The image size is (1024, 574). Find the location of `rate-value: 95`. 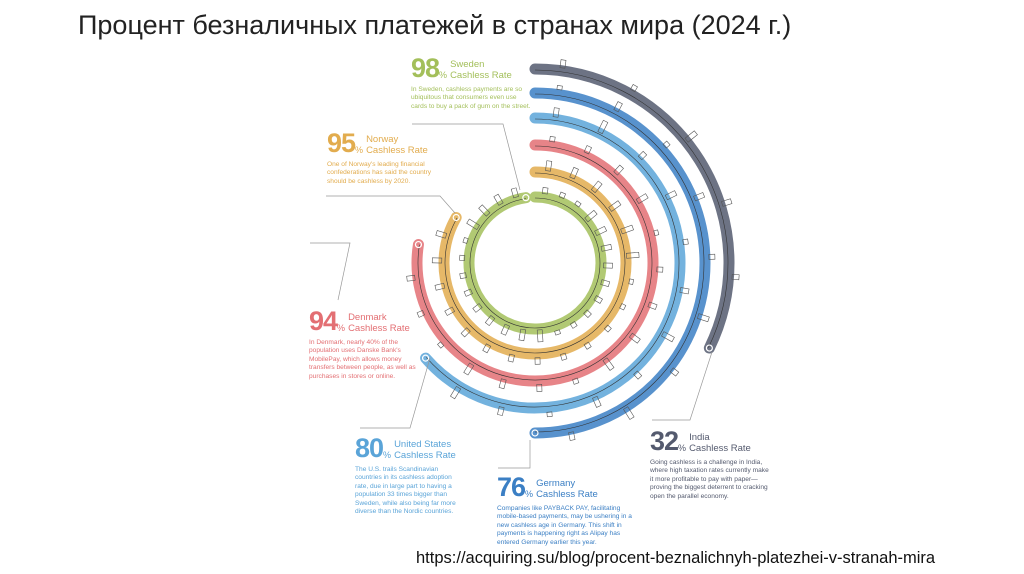

rate-value: 95 is located at coordinates (341, 143).